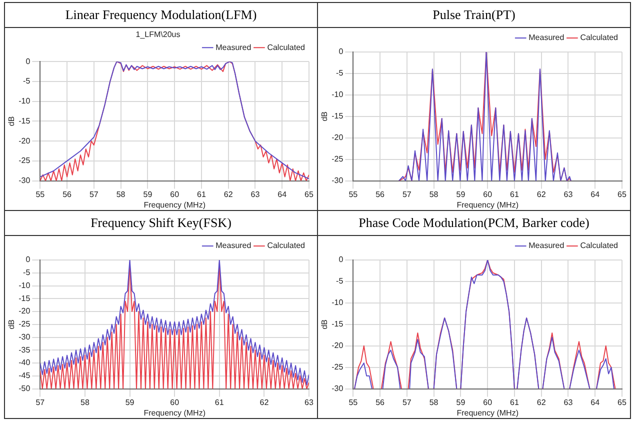 Image resolution: width=636 pixels, height=423 pixels. I want to click on y-tick-label: -45, so click(24, 375).